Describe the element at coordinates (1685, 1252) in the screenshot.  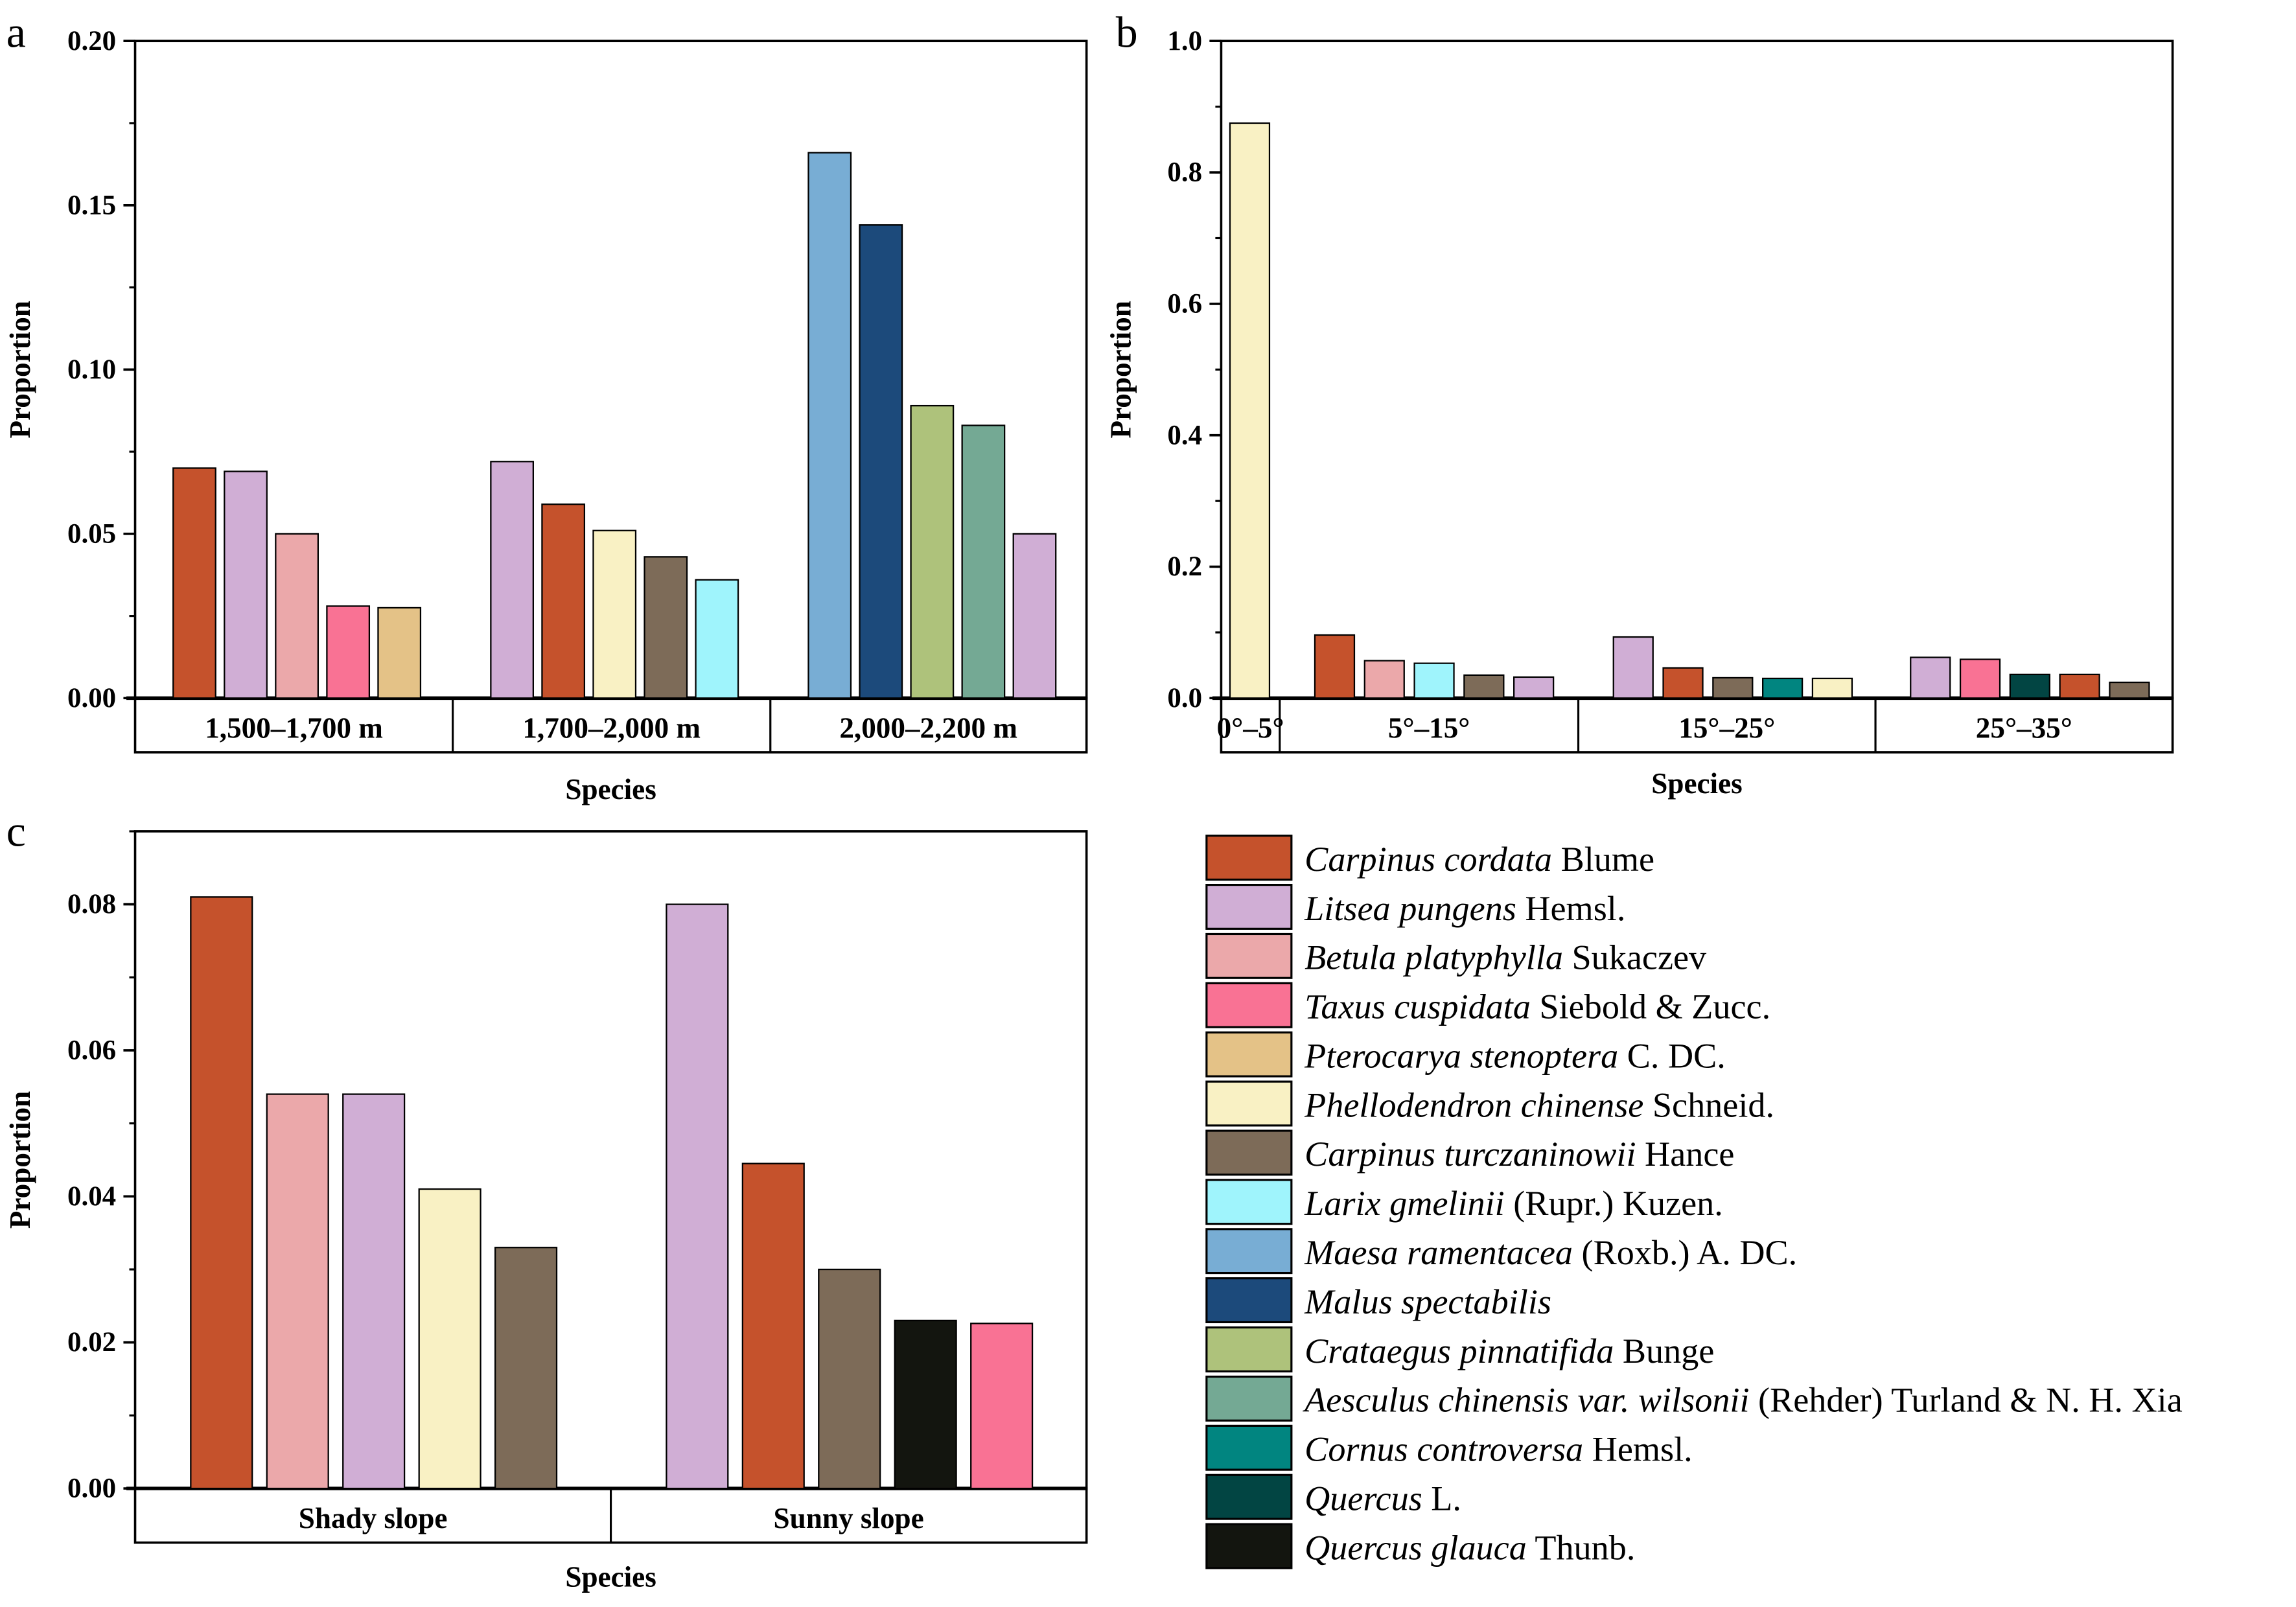
I see `legend-author: (Roxb.) A. DC.` at that location.